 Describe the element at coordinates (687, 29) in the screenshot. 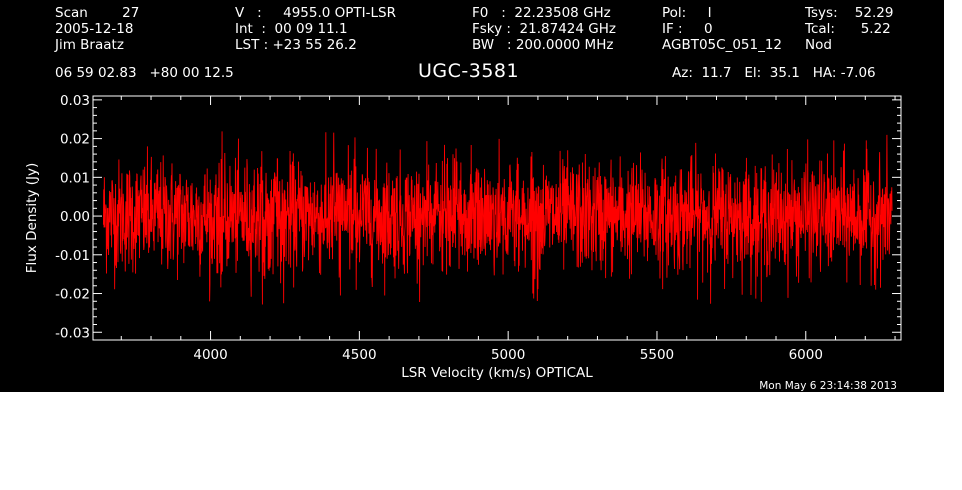

I see `if-field: IF : 0` at that location.